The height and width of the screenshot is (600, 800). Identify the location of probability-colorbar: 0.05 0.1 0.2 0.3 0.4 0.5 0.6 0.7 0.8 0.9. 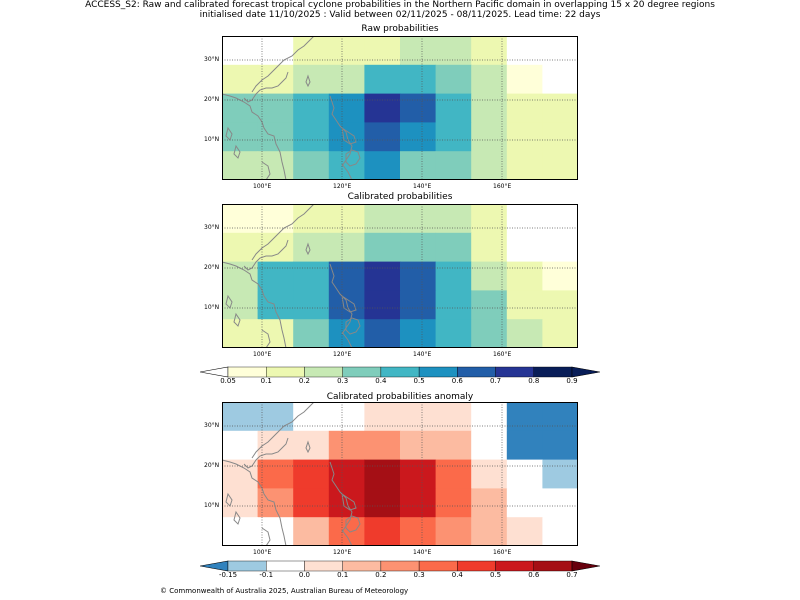
(400, 375).